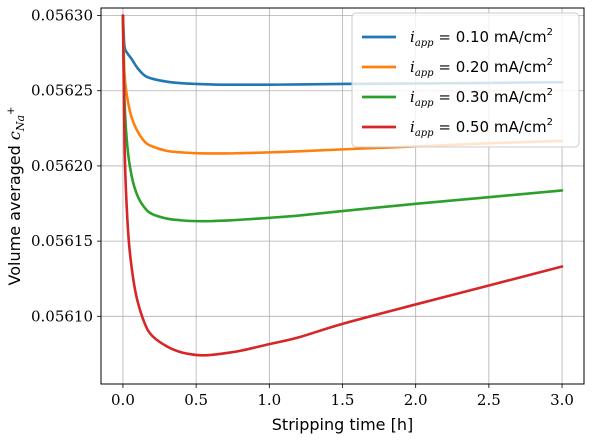 The image size is (598, 444). Describe the element at coordinates (14, 212) in the screenshot. I see `y-axis-label-prefix: Volume averaged` at that location.